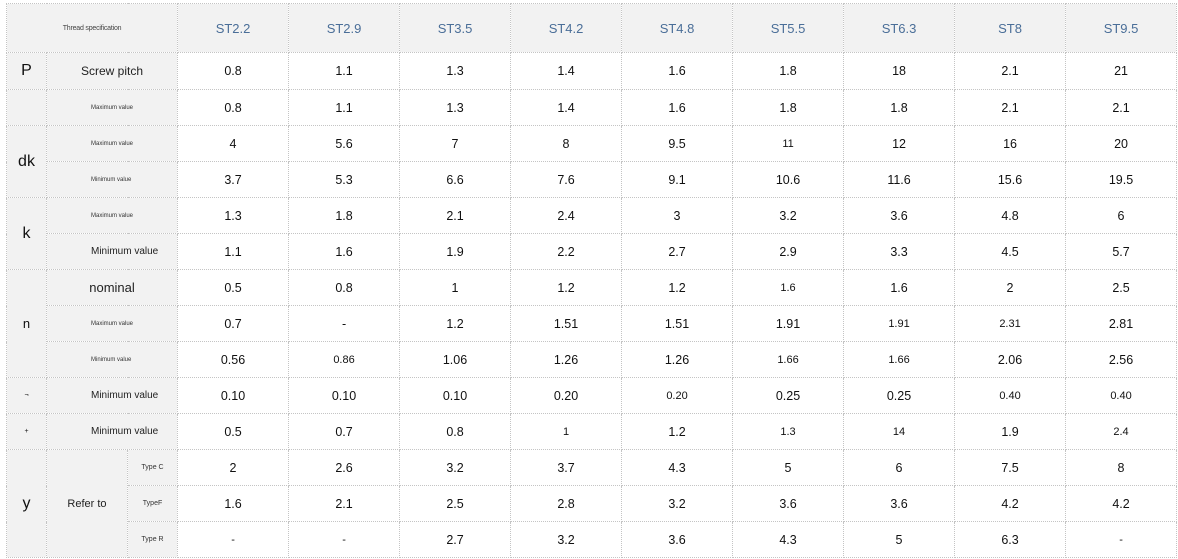 This screenshot has height=559, width=1178. Describe the element at coordinates (455, 359) in the screenshot. I see `table-cell: 1.06` at that location.